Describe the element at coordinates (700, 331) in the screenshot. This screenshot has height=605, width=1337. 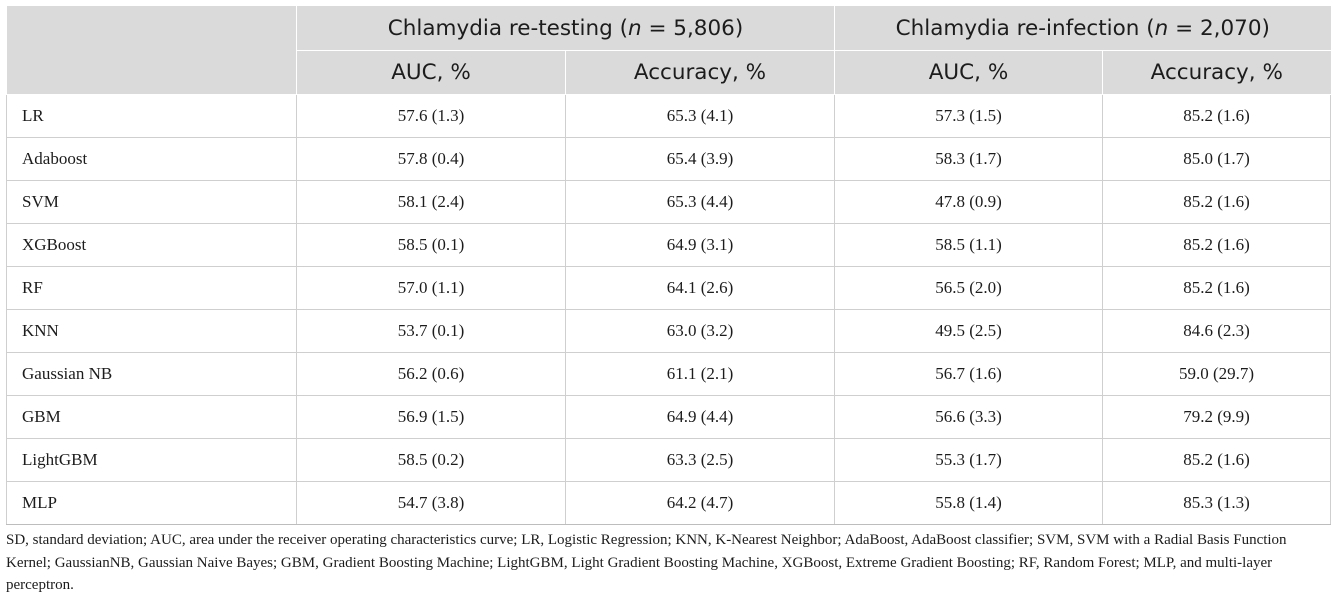
I see `retesting-accuracy-cell: 63.0 (3.2)` at that location.